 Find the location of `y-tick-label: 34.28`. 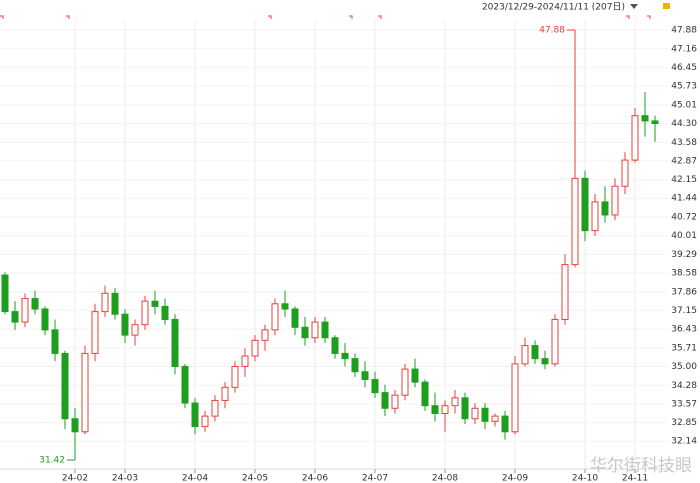

y-tick-label: 34.28 is located at coordinates (684, 386).